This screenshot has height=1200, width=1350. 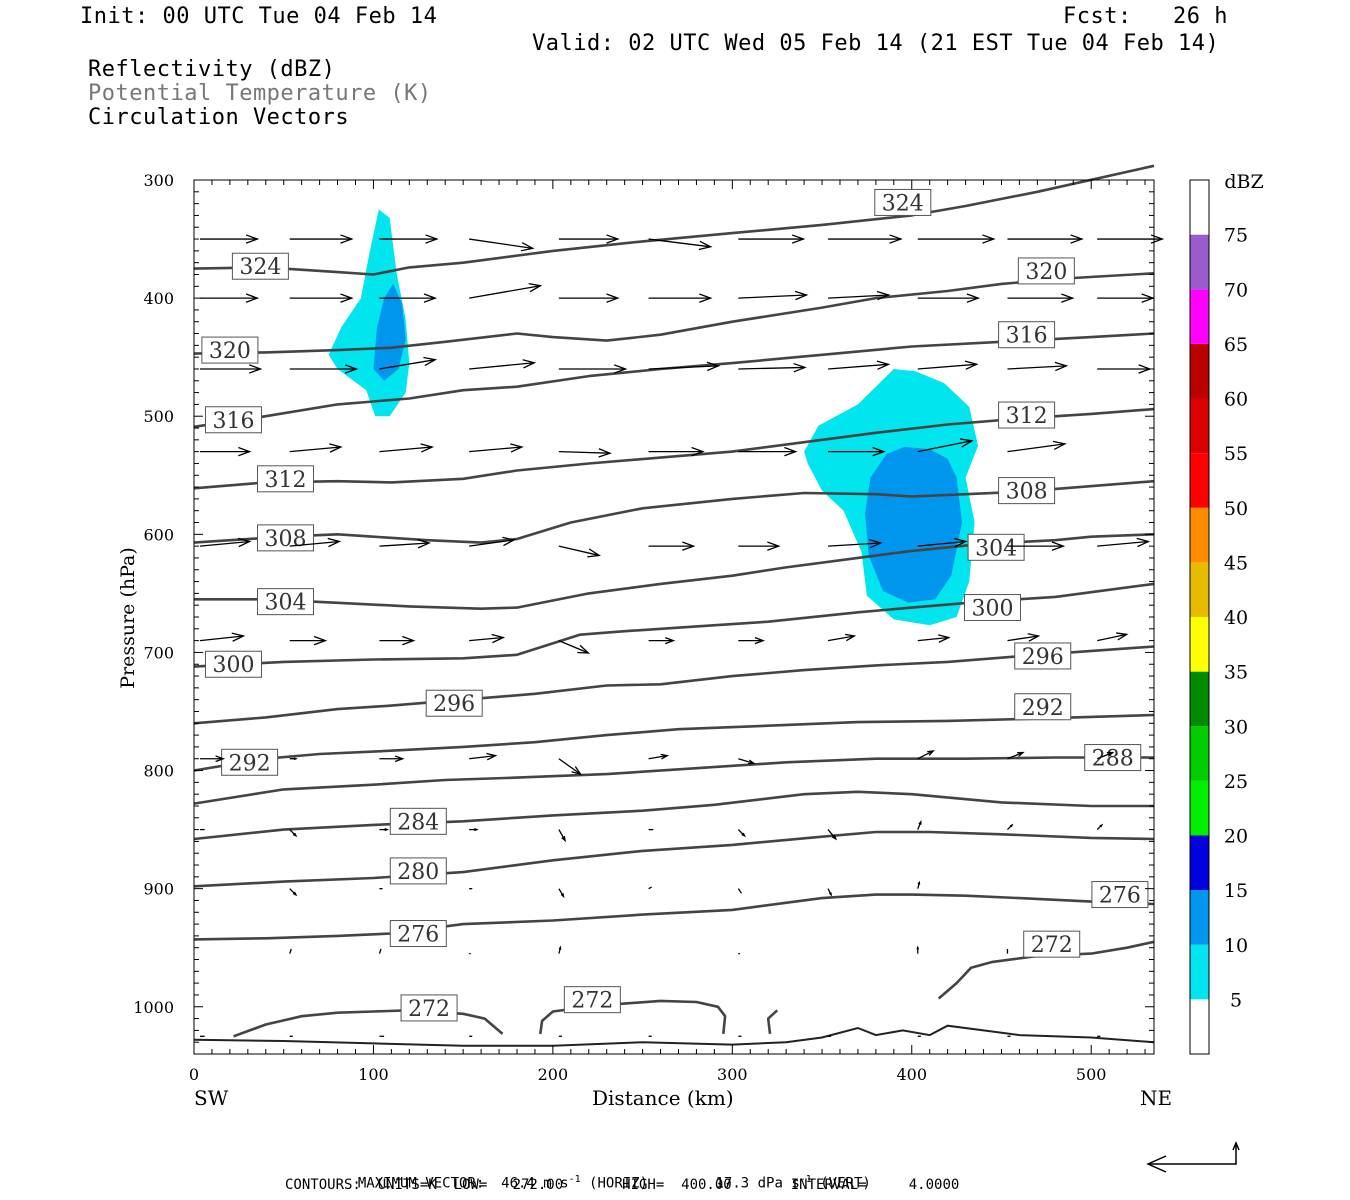 I want to click on y-tick-label-400: 400, so click(x=158, y=298).